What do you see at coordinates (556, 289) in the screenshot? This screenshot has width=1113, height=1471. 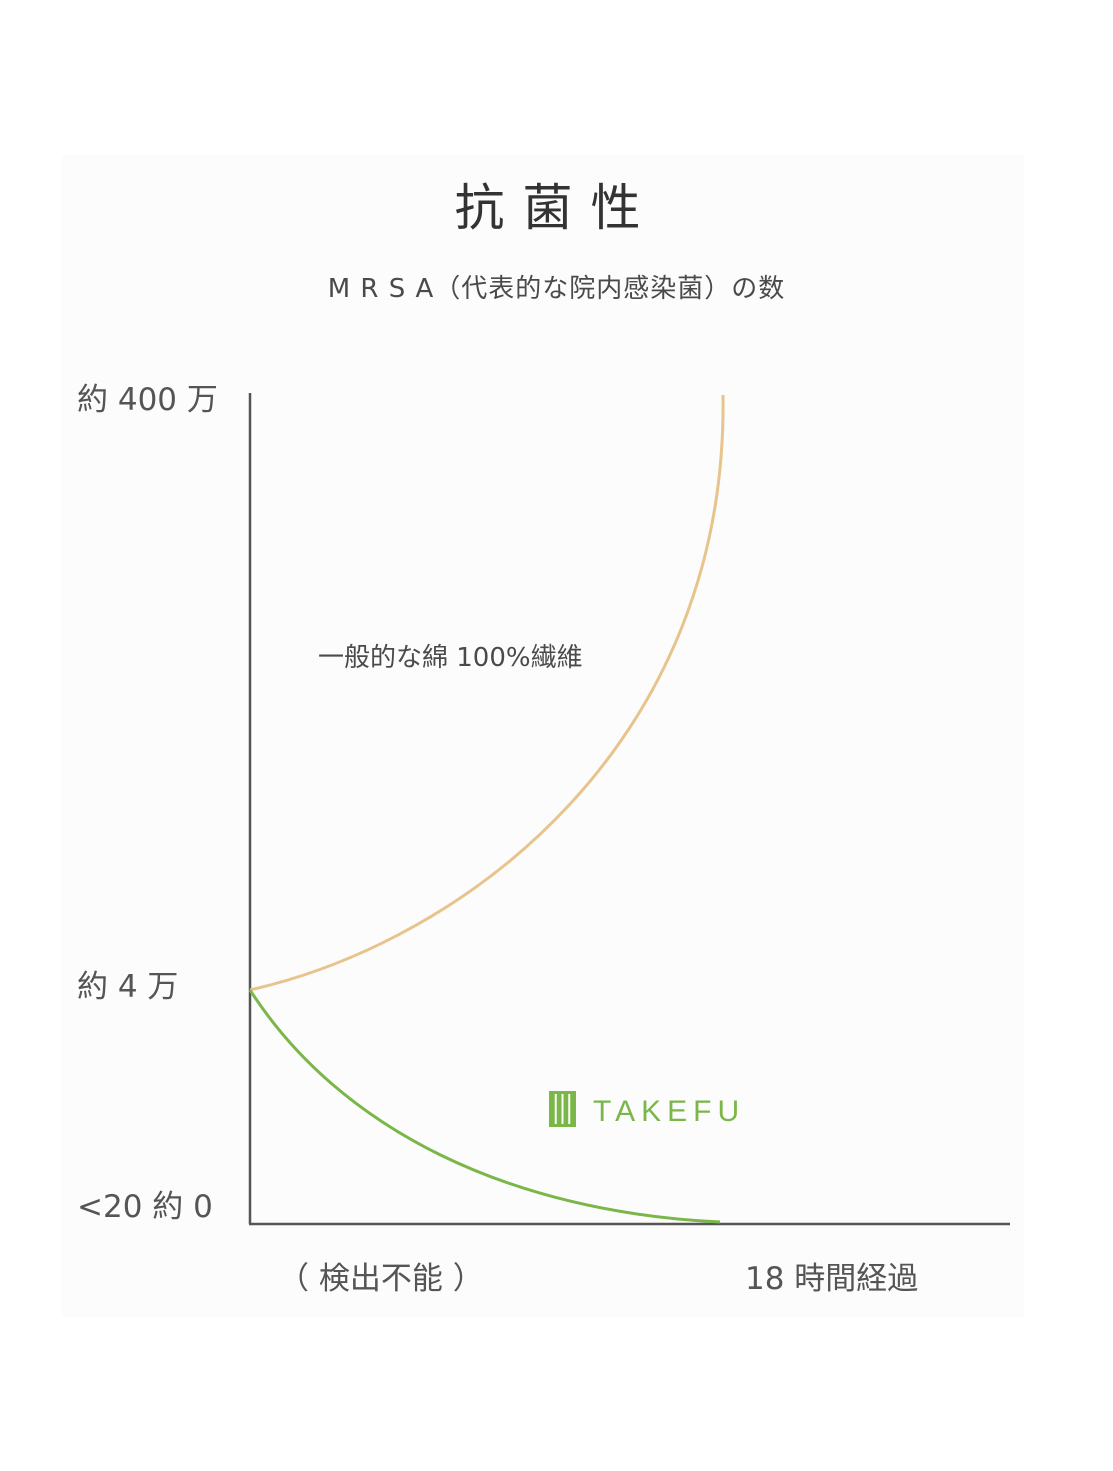 I see `chart-subtitle: M R S A（代表的な院内感染菌）の数` at bounding box center [556, 289].